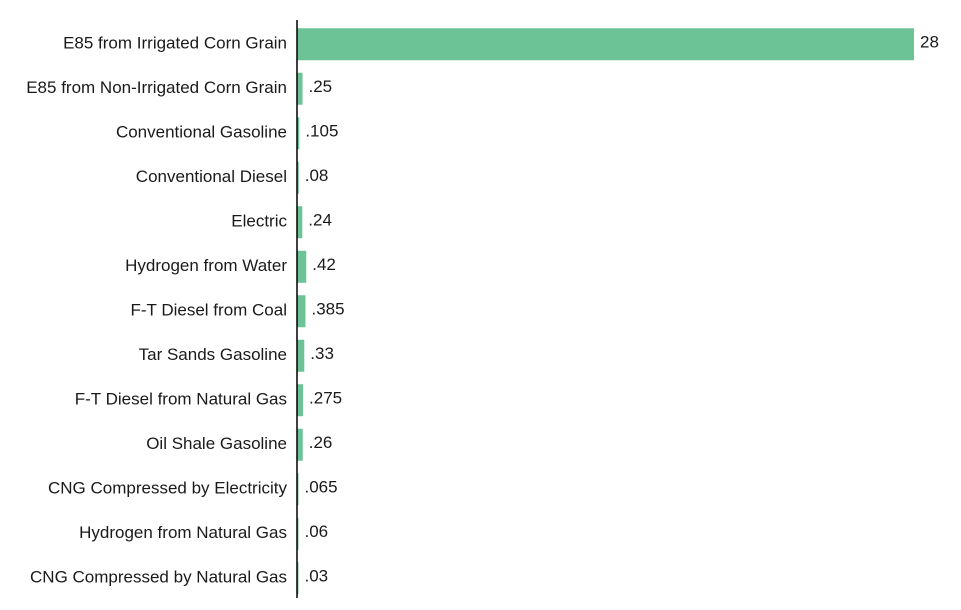  Describe the element at coordinates (158, 577) in the screenshot. I see `category-label: CNG Compressed by Natural Gas` at that location.